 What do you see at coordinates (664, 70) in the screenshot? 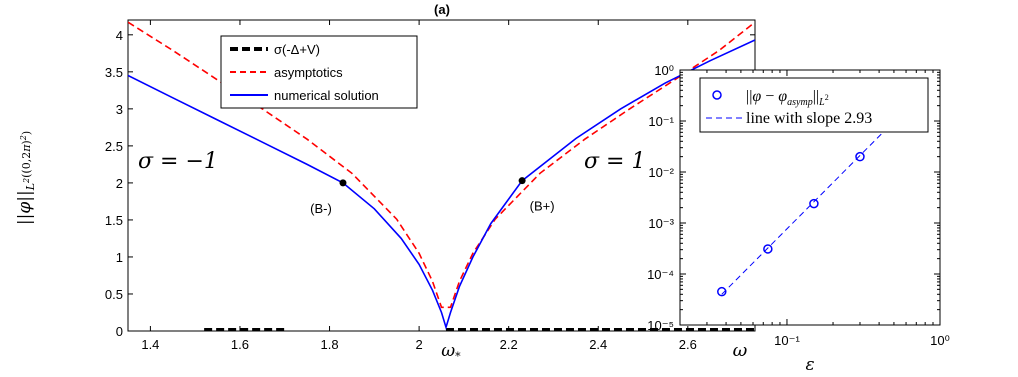
I see `chart-b-ytick-label: 10⁰` at bounding box center [664, 70].